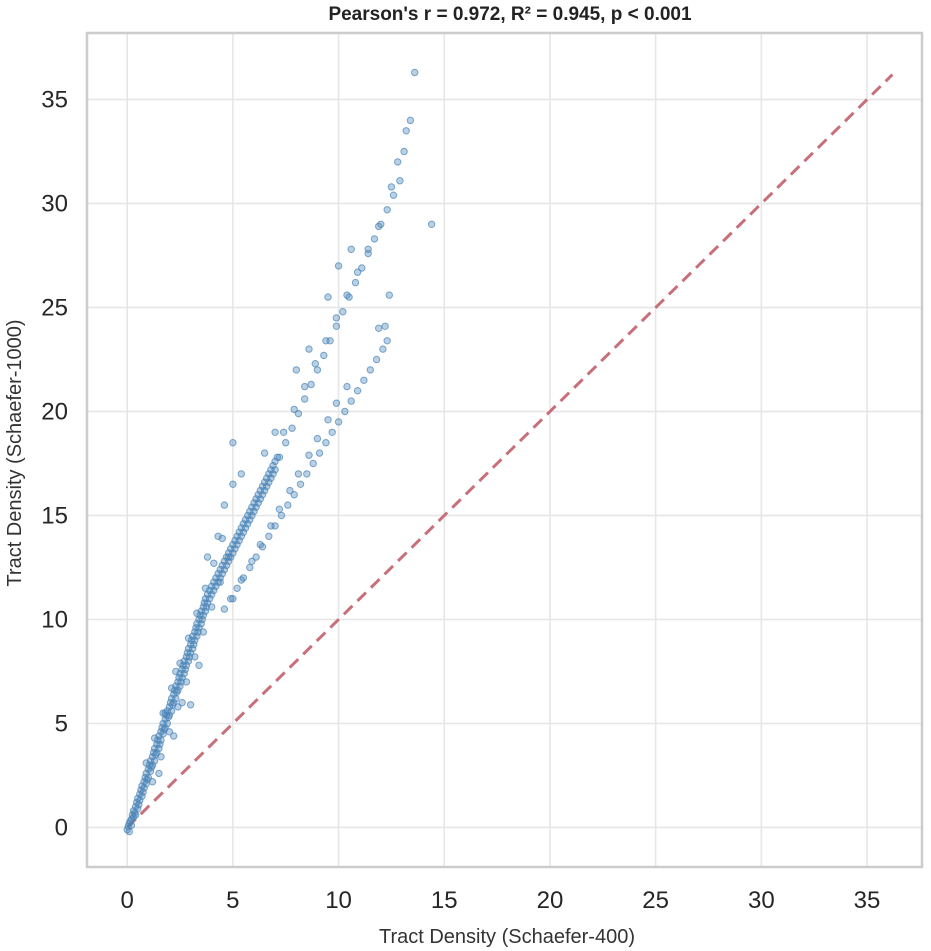 This screenshot has height=951, width=931. Describe the element at coordinates (444, 900) in the screenshot. I see `x-tick-label-3: 15` at that location.